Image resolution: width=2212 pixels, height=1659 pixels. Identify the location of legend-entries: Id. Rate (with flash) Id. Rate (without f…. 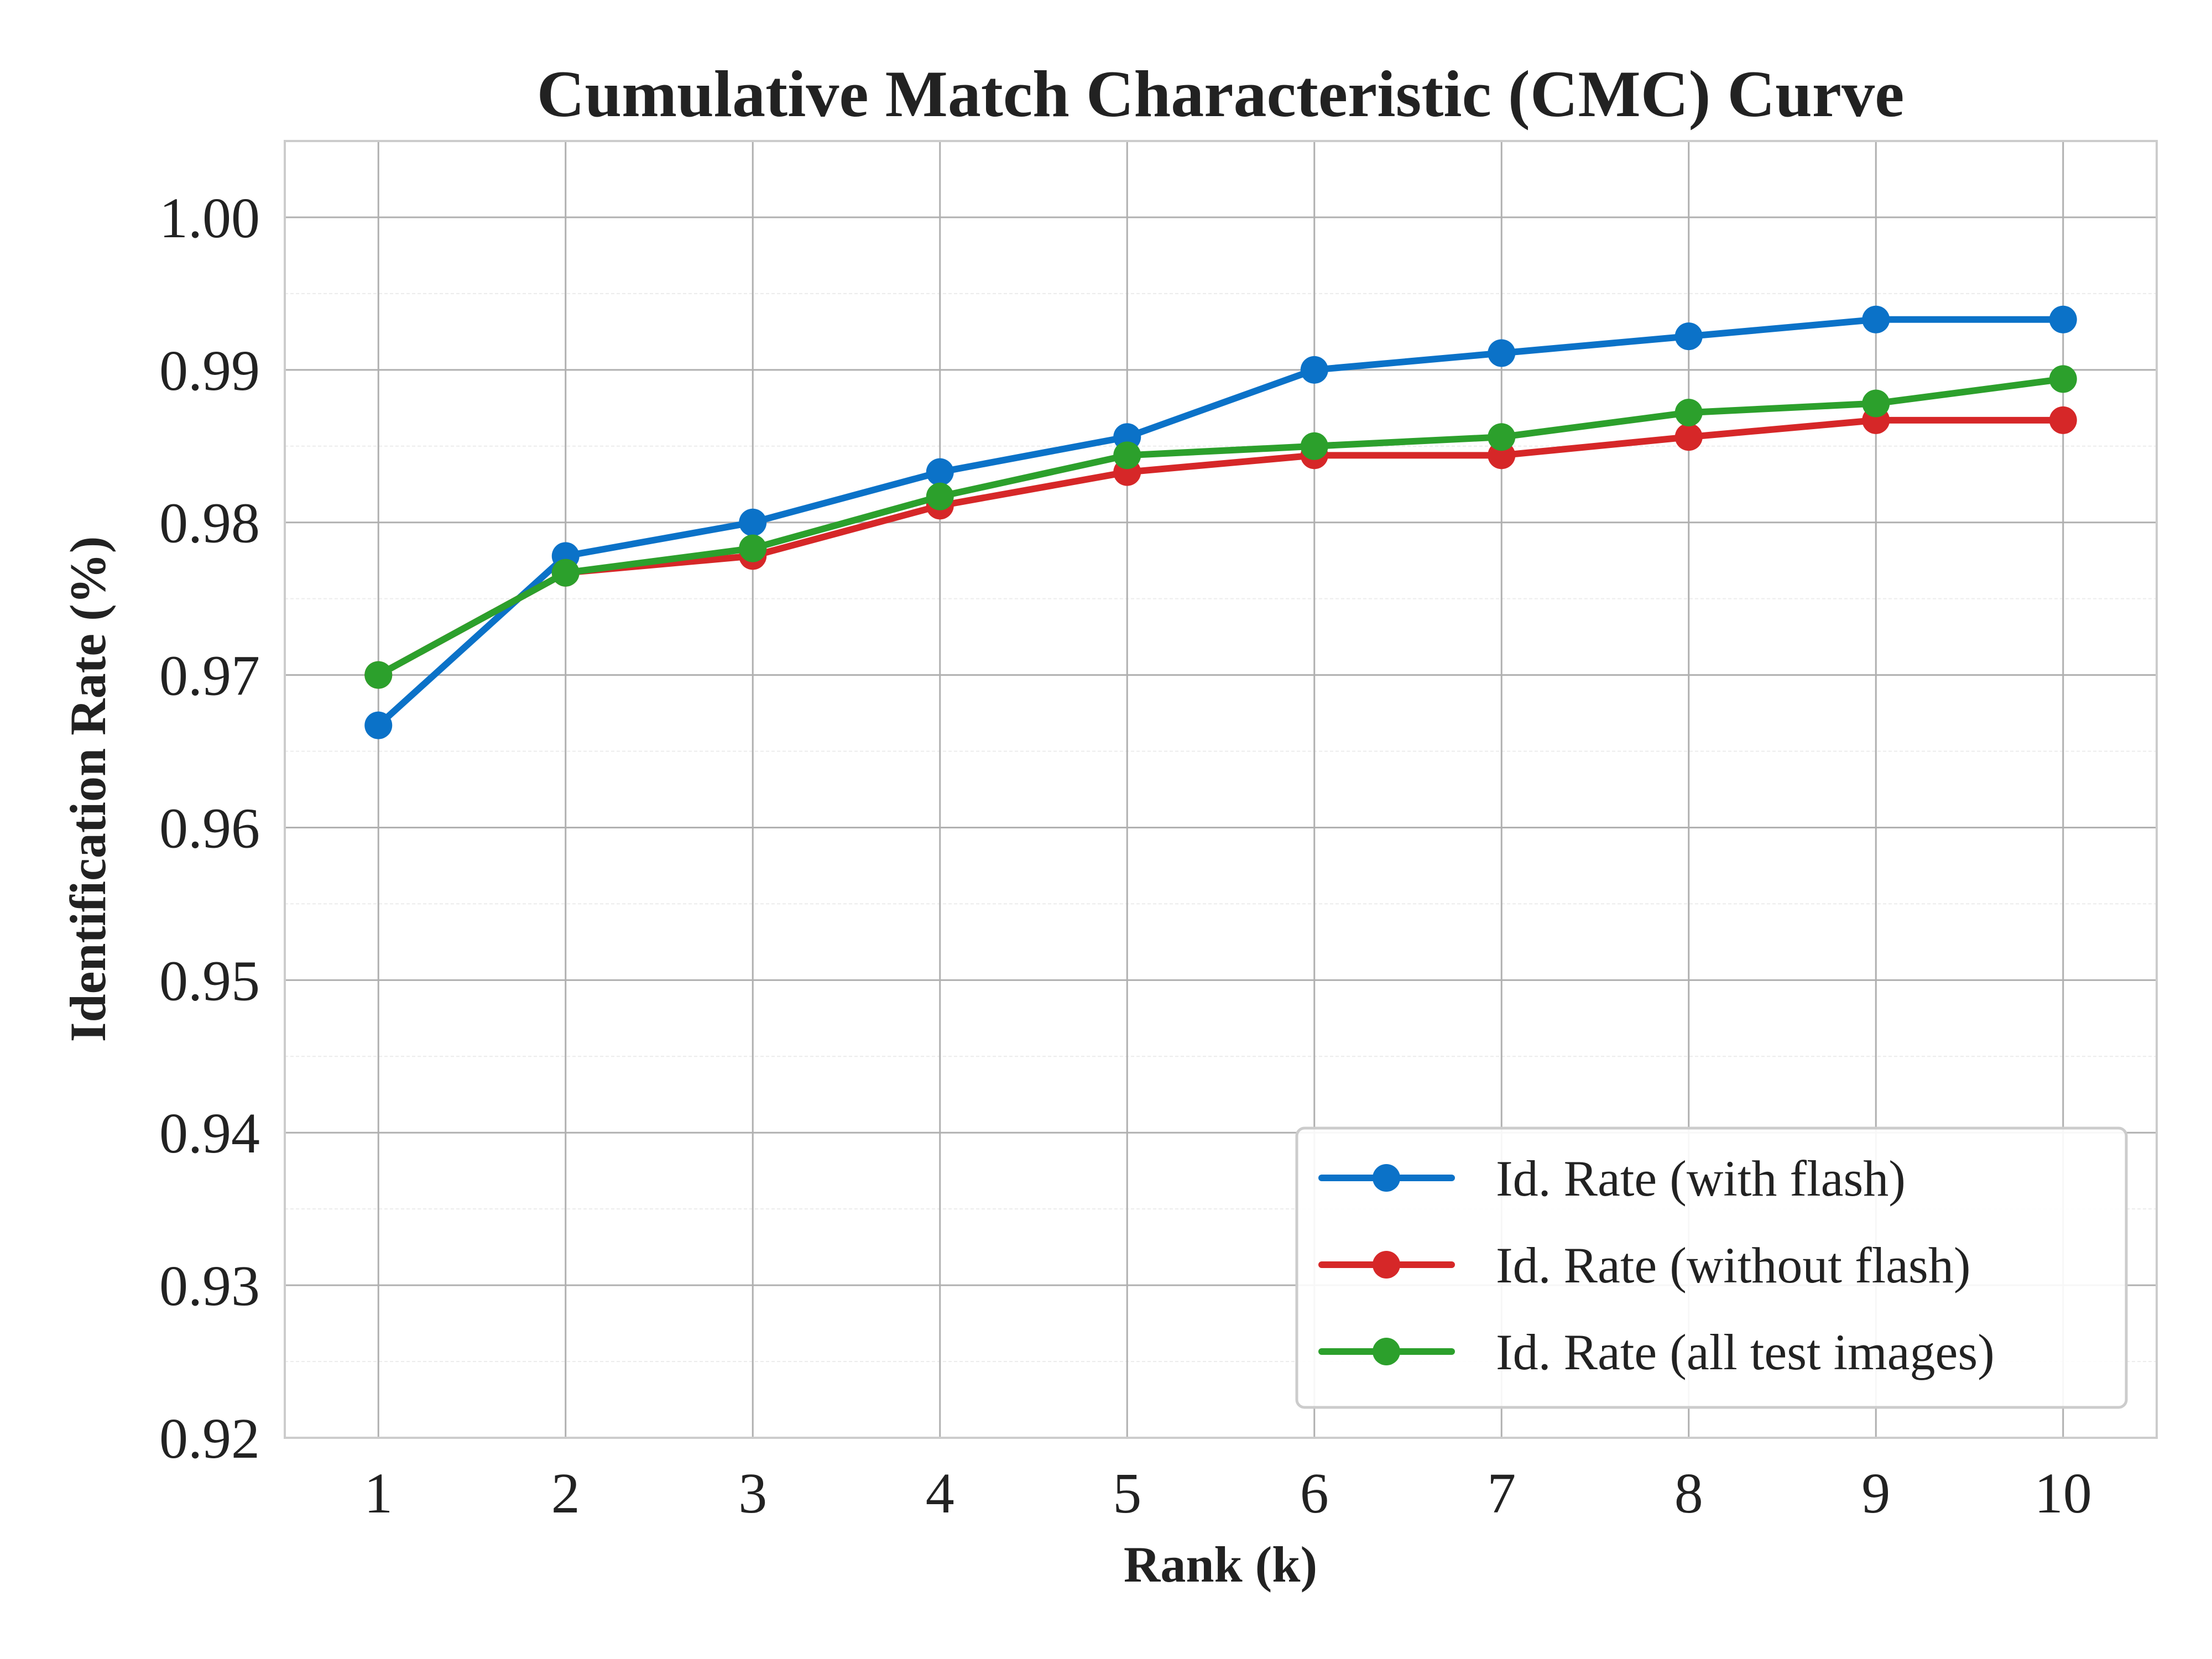
(1657, 1265).